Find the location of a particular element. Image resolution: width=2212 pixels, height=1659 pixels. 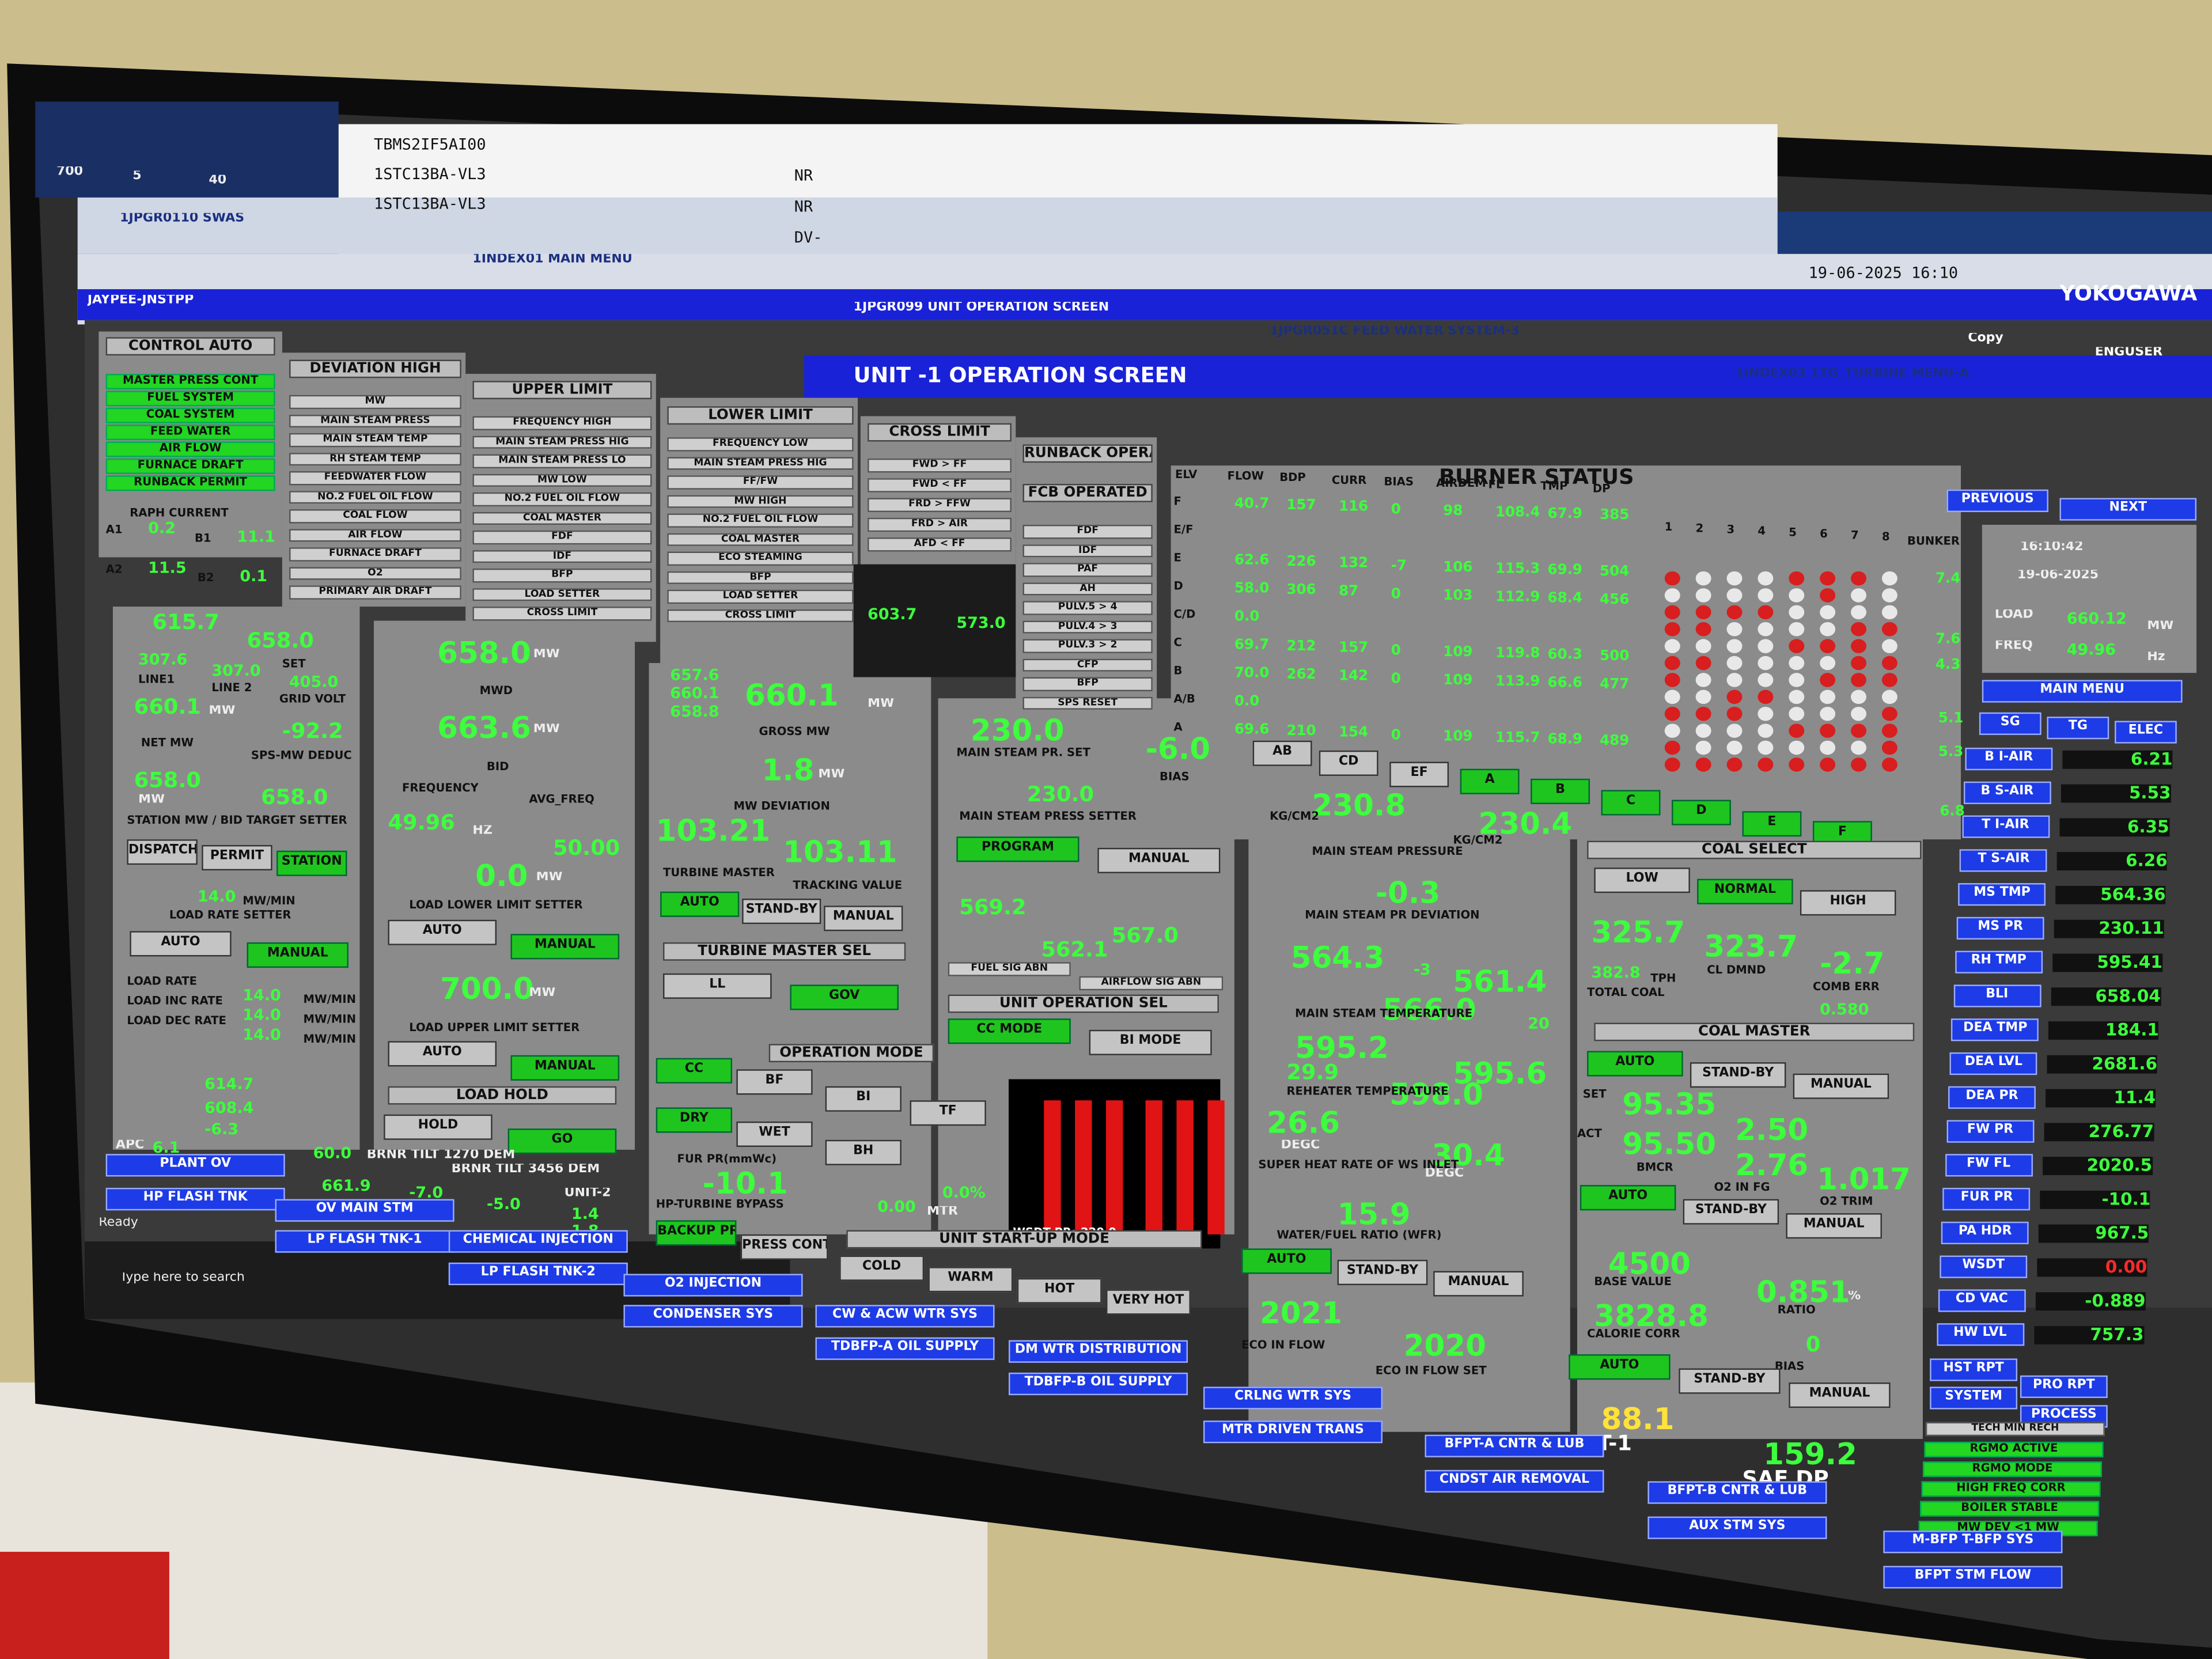

buttons: PERMIT is located at coordinates (237, 857).